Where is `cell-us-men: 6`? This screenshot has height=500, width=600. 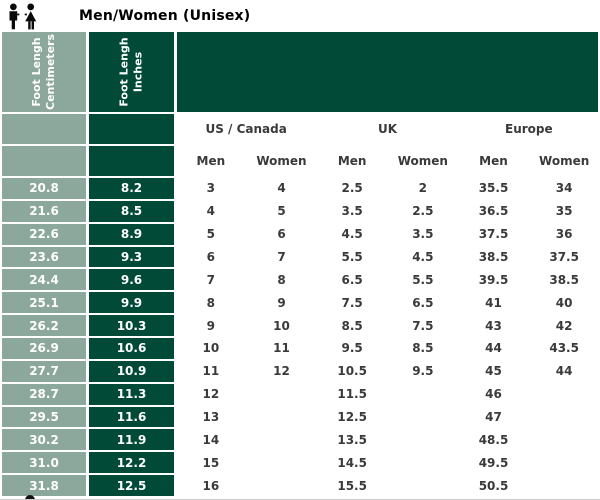
cell-us-men: 6 is located at coordinates (210, 256).